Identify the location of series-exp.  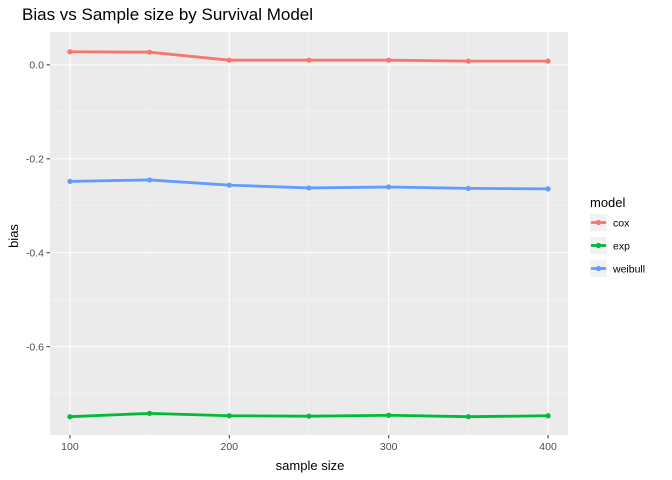
(309, 415).